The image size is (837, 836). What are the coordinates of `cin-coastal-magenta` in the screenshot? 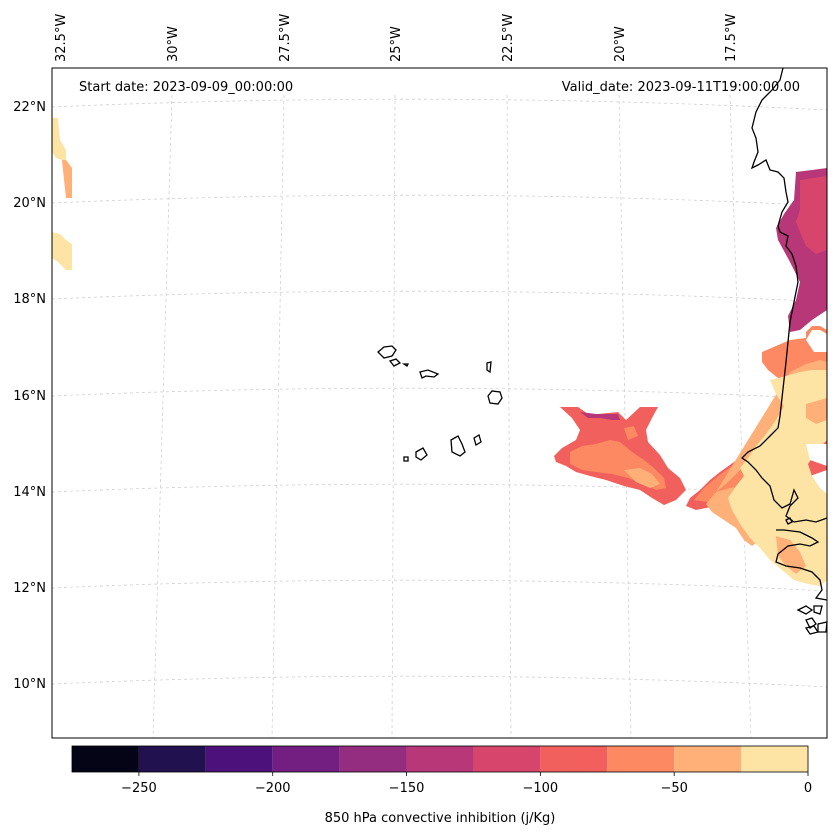 It's located at (811, 215).